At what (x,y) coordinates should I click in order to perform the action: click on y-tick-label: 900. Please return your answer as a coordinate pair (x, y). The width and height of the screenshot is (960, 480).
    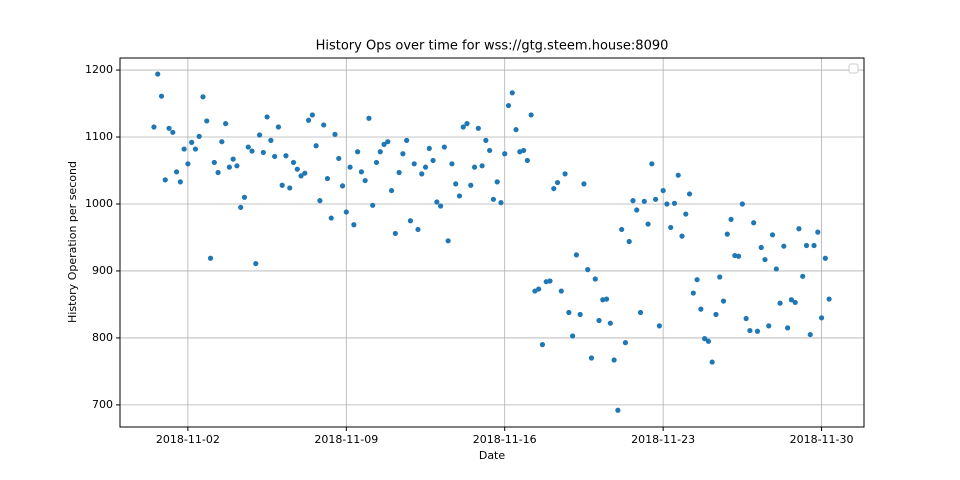
    Looking at the image, I should click on (102, 270).